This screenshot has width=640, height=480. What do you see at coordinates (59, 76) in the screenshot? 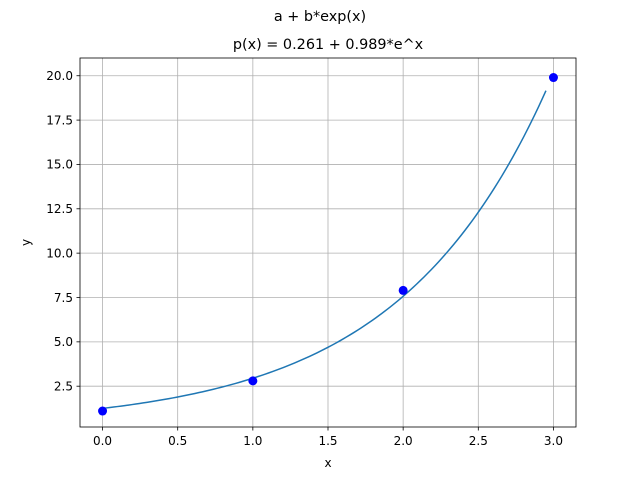
I see `y-tick-label: 20.0` at bounding box center [59, 76].